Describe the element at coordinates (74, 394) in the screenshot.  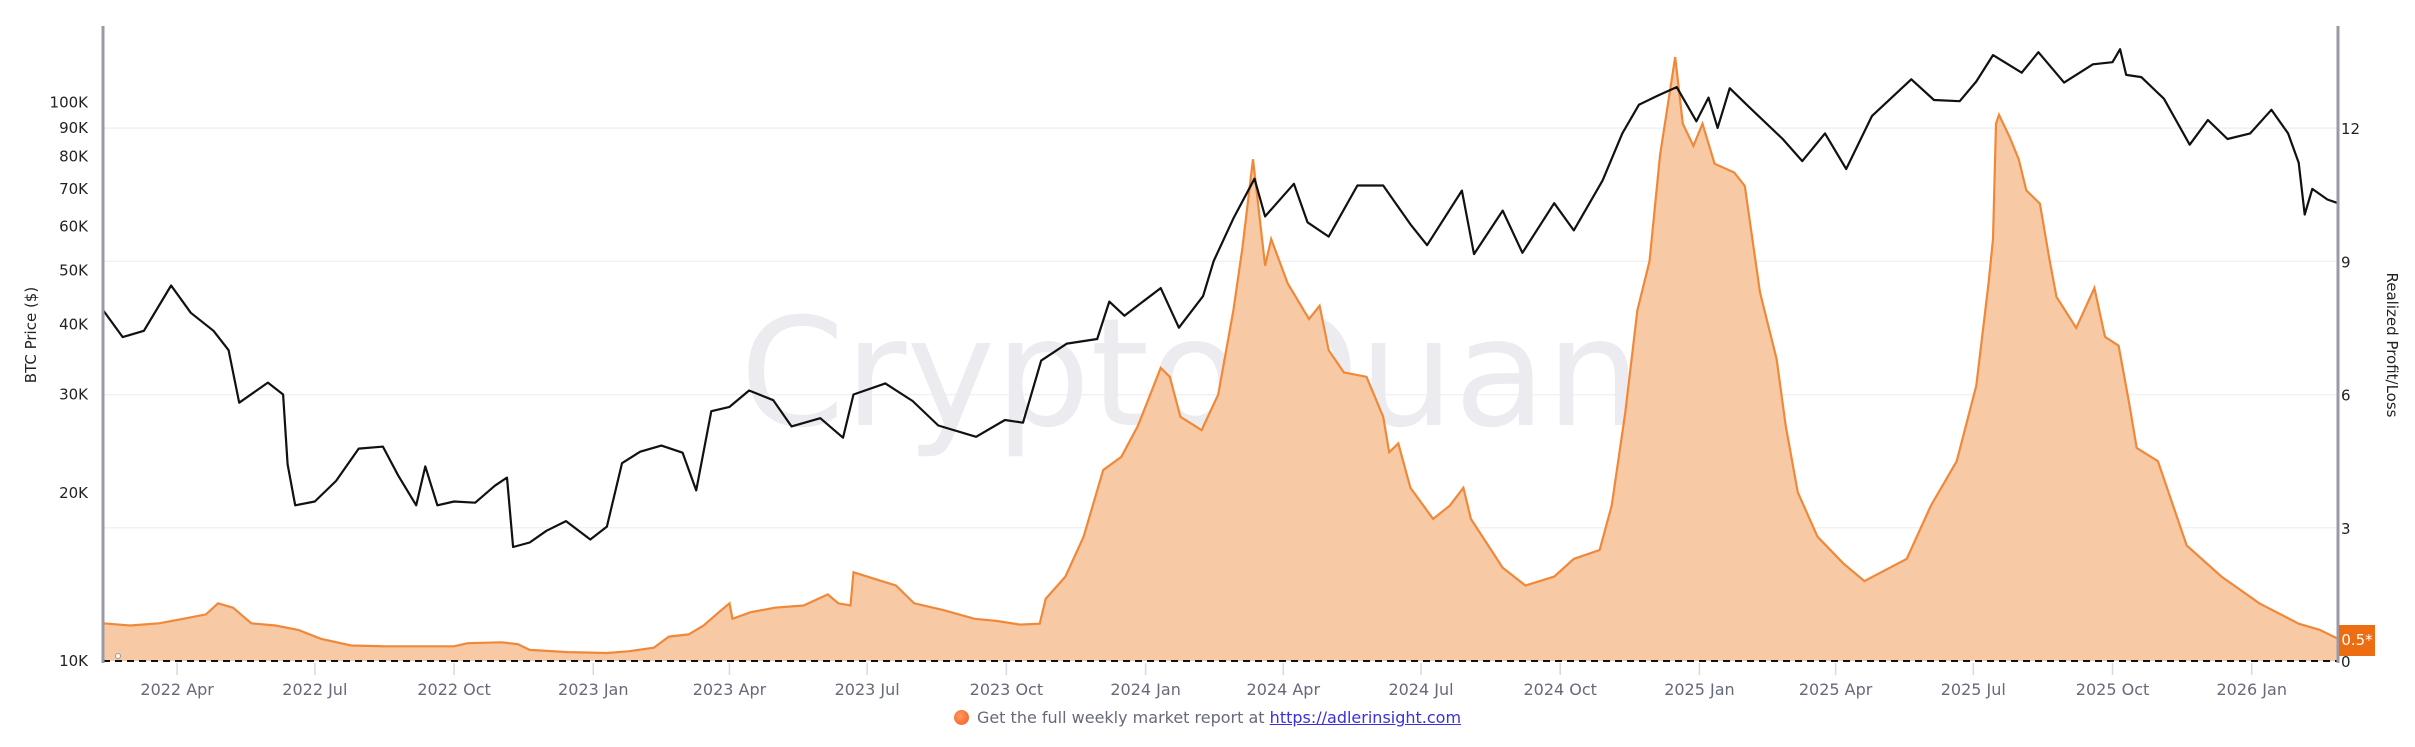
I see `left-tick-label: 30K` at that location.